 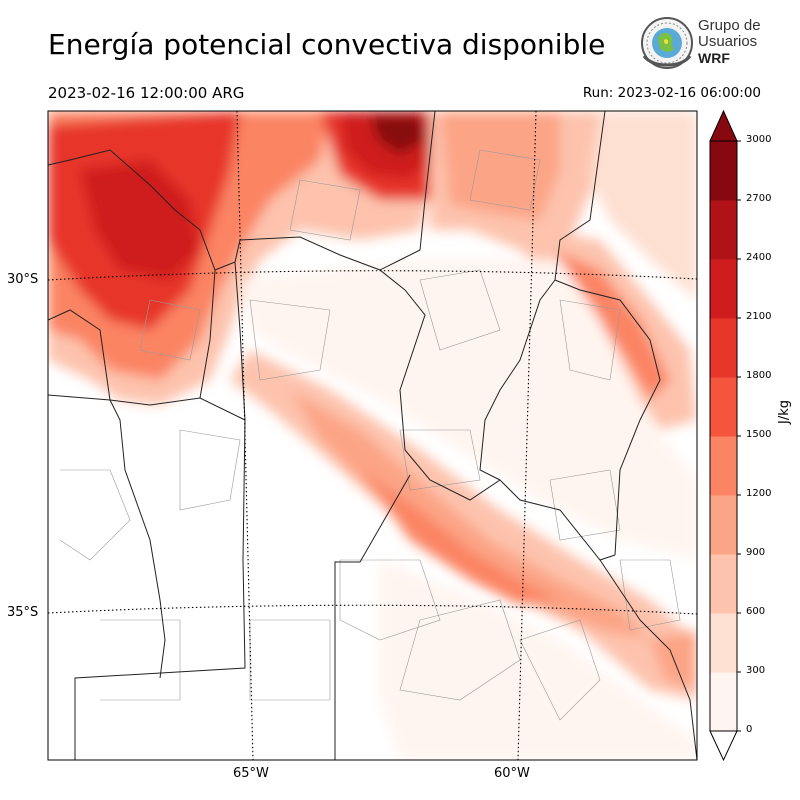 I want to click on wrf-users-logo: Grupo de Usuarios WRF, so click(x=700, y=46).